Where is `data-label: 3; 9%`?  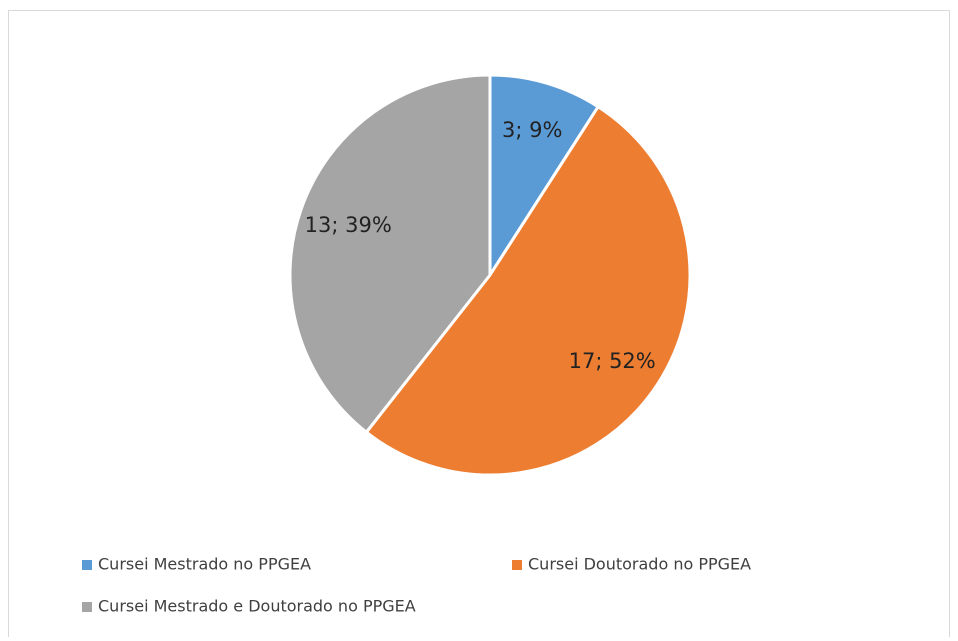
data-label: 3; 9% is located at coordinates (532, 130).